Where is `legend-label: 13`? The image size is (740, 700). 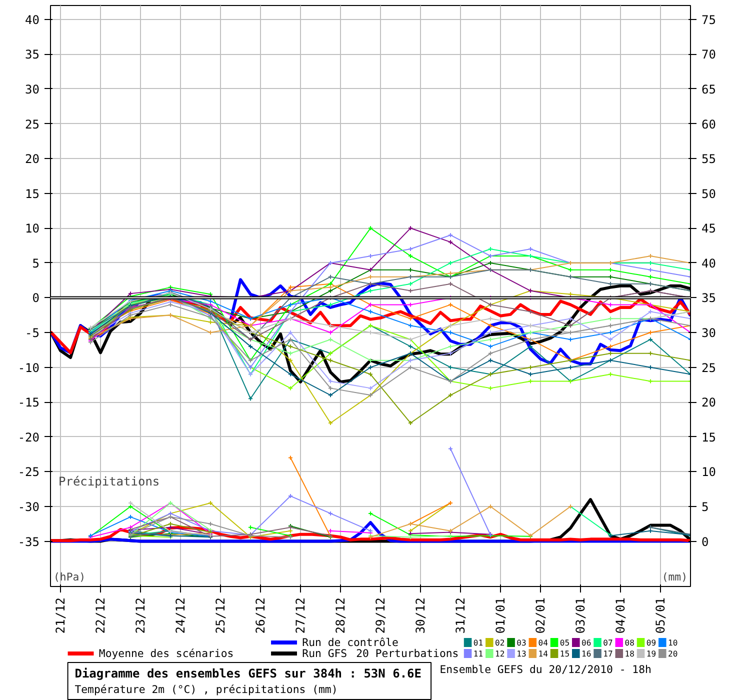
legend-label: 13 is located at coordinates (521, 654).